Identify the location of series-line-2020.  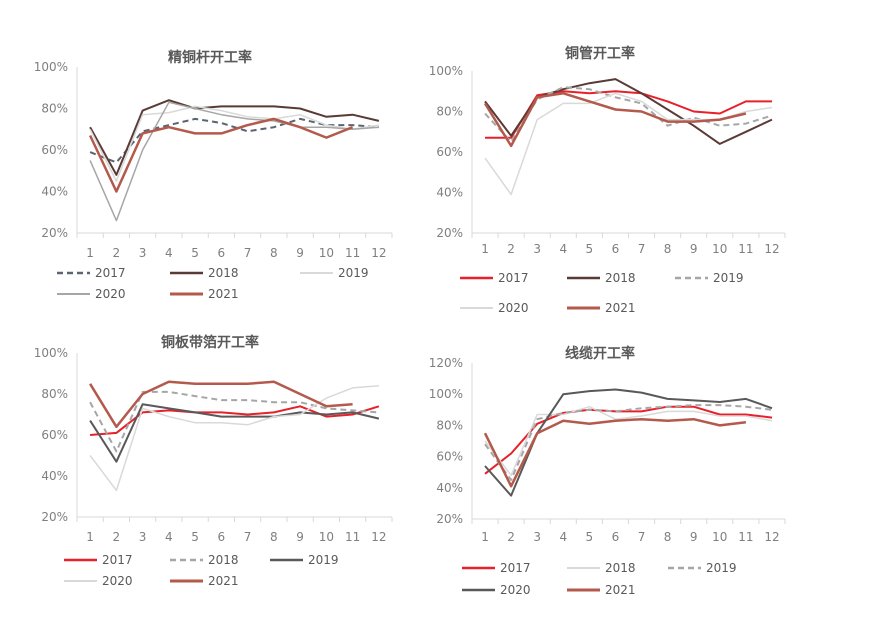
(234, 161).